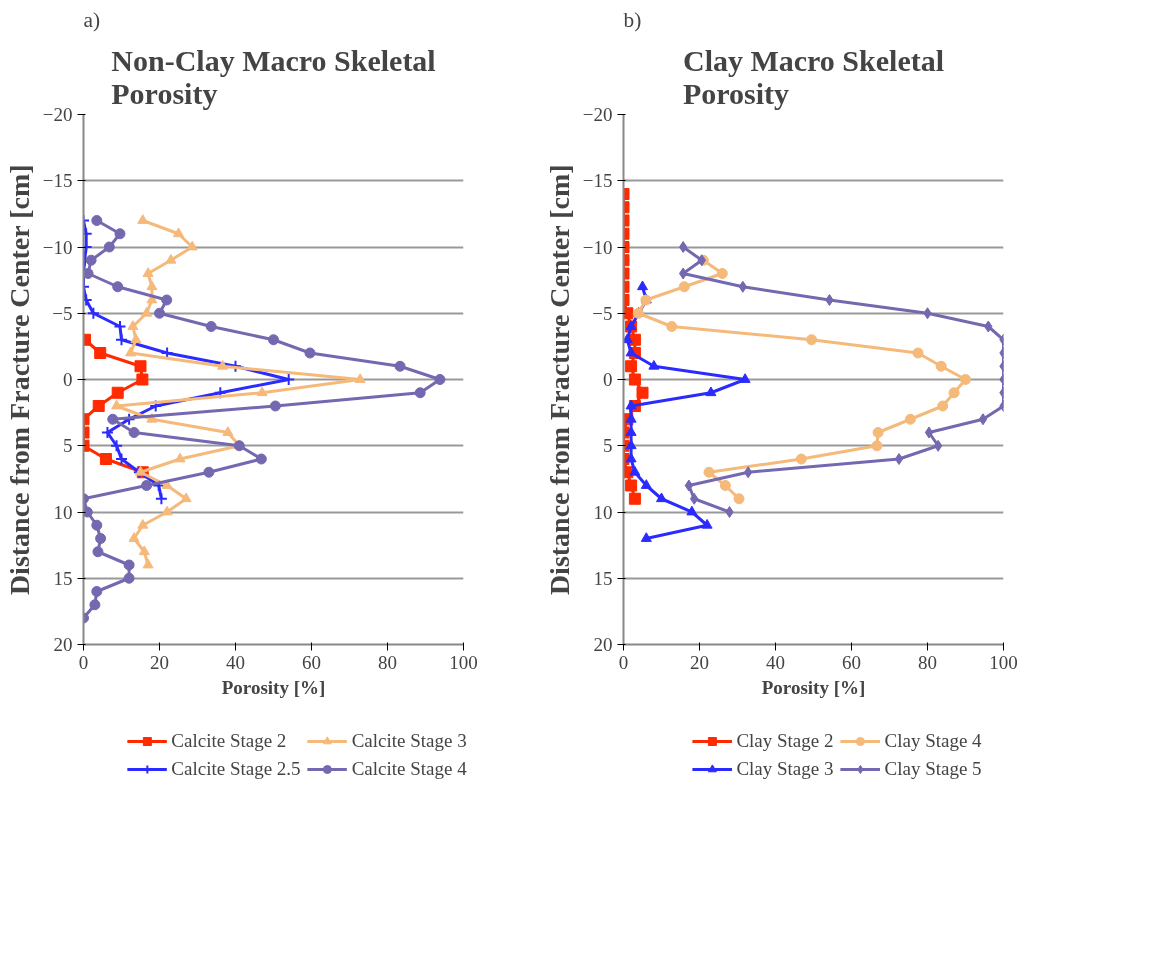 The width and height of the screenshot is (1154, 977). What do you see at coordinates (785, 741) in the screenshot?
I see `legend-label: Clay Stage 2` at bounding box center [785, 741].